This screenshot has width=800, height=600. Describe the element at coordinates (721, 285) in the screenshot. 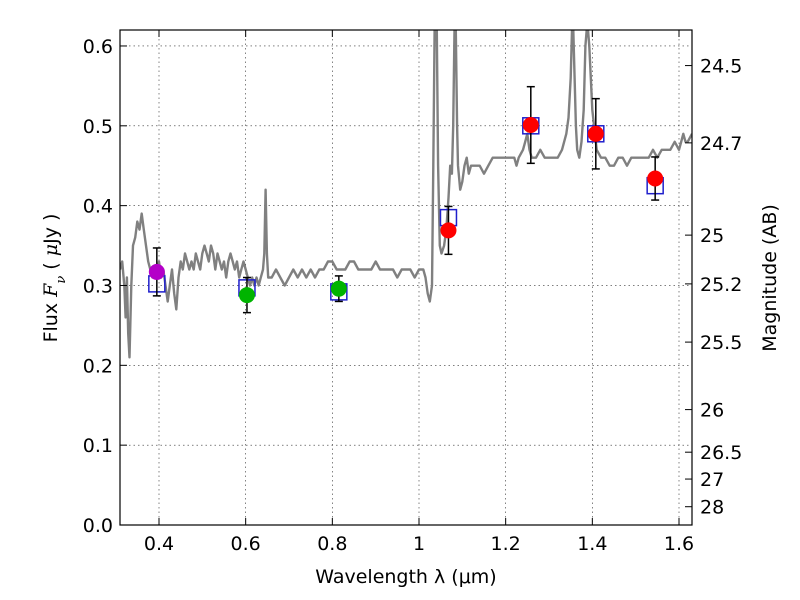

I see `right-tick-label: 25.2` at that location.